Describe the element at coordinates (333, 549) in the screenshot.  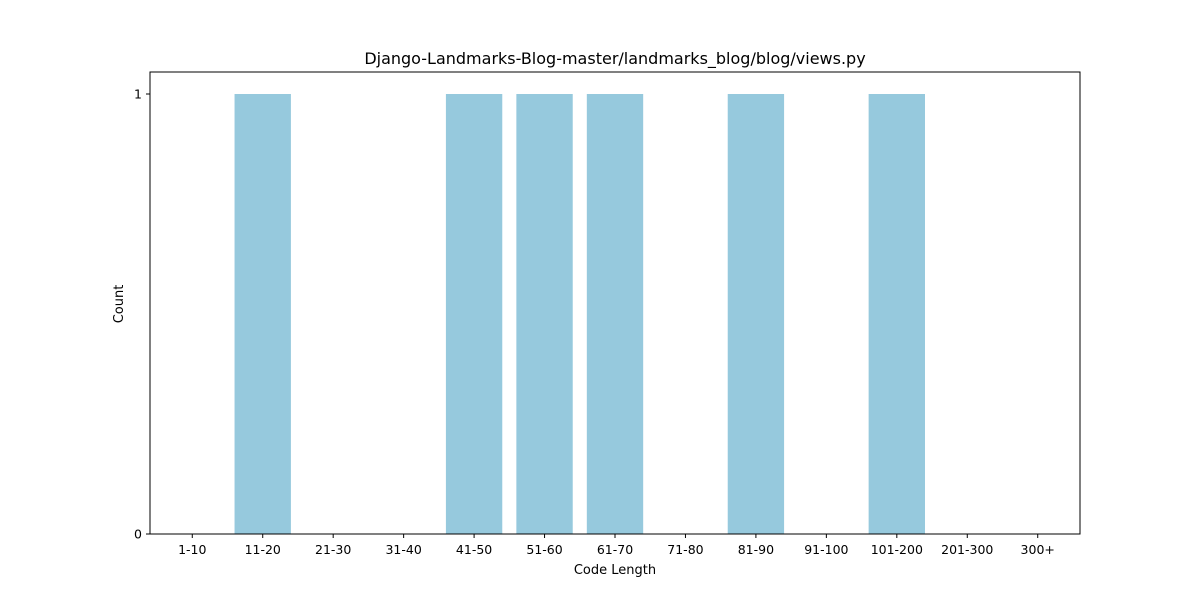
I see `x-tick-label: 21-30` at that location.